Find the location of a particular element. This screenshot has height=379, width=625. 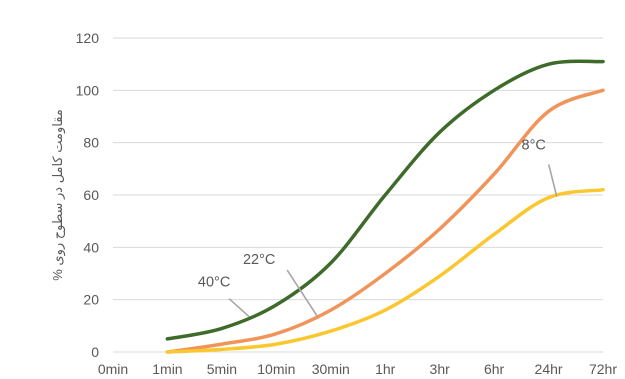

y-tick-label: 0 is located at coordinates (95, 352).